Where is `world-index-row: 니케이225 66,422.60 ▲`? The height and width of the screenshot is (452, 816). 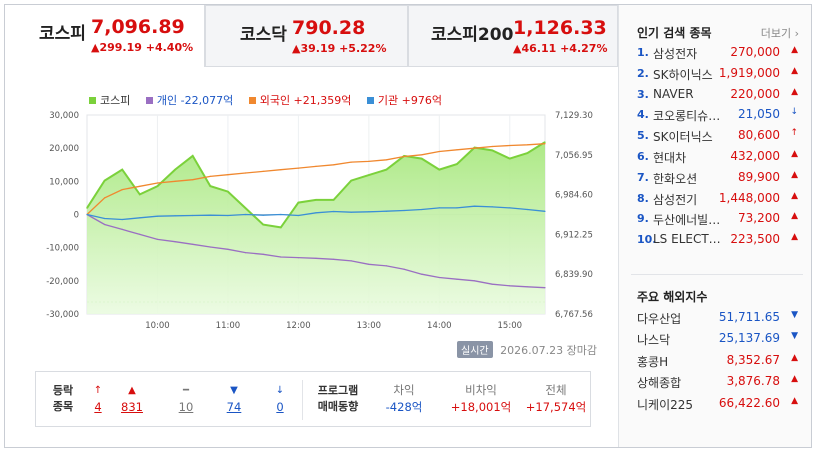 world-index-row: 니케이225 66,422.60 ▲ is located at coordinates (719, 406).